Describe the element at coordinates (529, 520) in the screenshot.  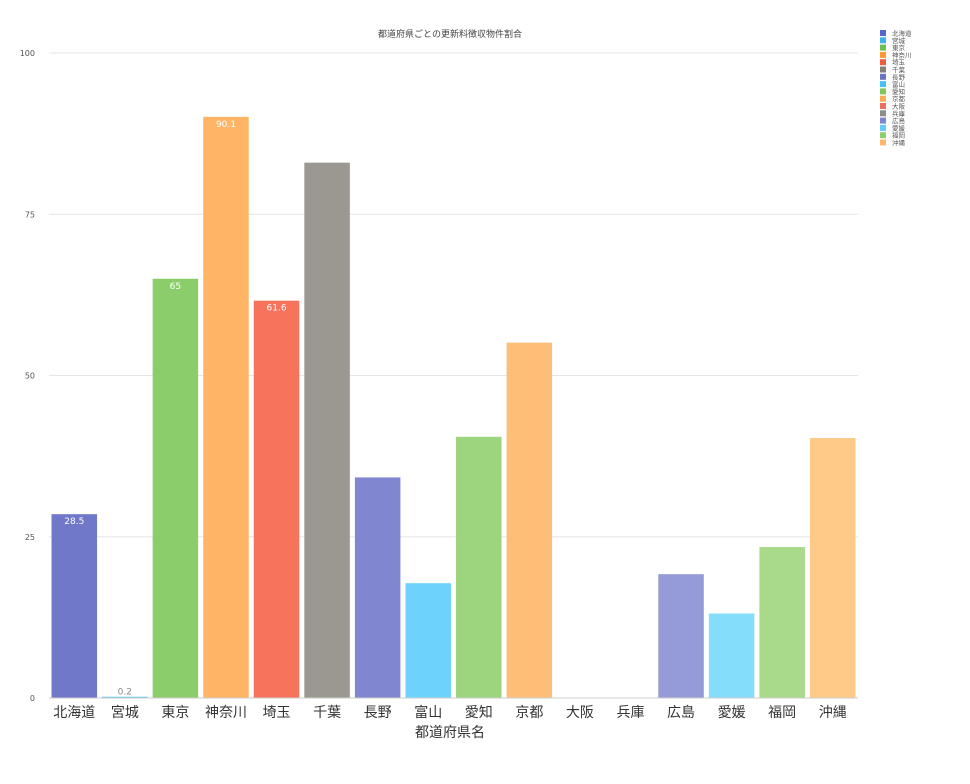
I see `bar-京都` at that location.